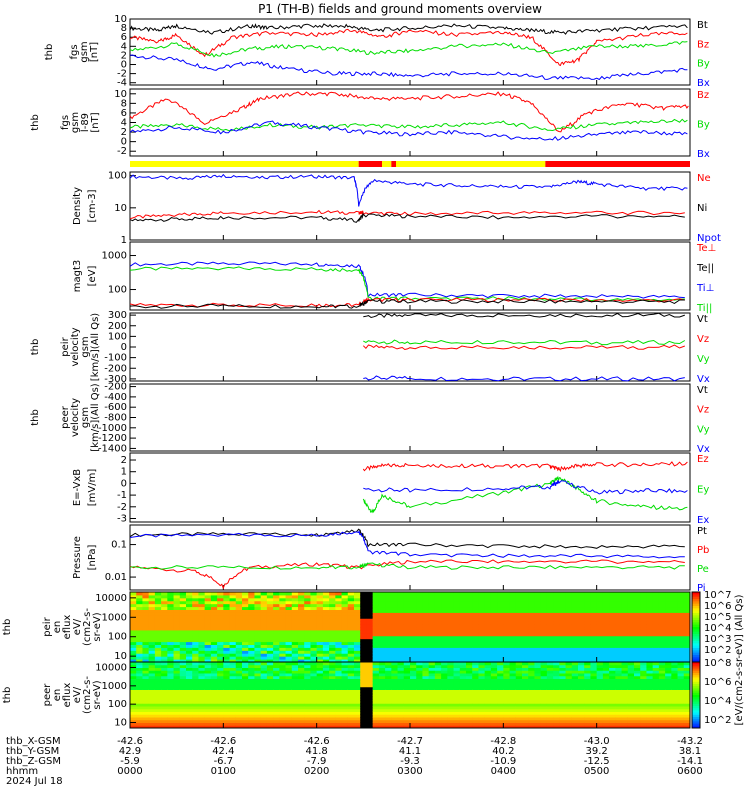 This screenshot has width=750, height=800. What do you see at coordinates (706, 248) in the screenshot?
I see `legend-Te⊥: Te⊥` at bounding box center [706, 248].